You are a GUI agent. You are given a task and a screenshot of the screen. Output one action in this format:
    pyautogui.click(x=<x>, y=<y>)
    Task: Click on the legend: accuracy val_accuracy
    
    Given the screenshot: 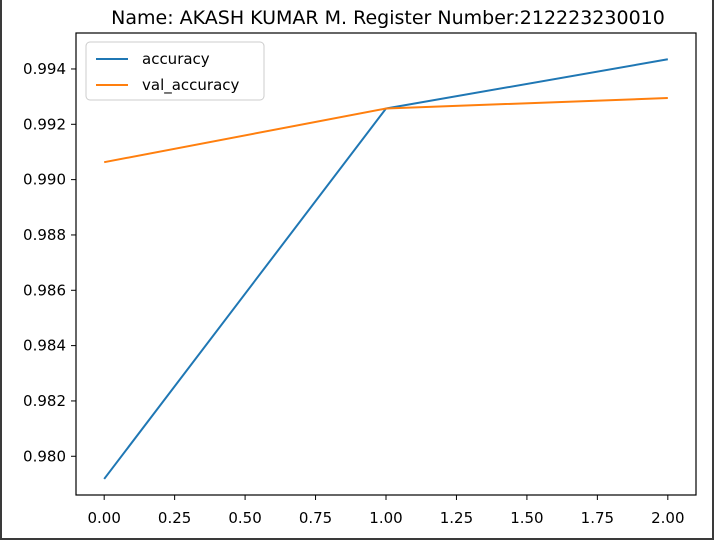 What is the action you would take?
    pyautogui.click(x=175, y=71)
    